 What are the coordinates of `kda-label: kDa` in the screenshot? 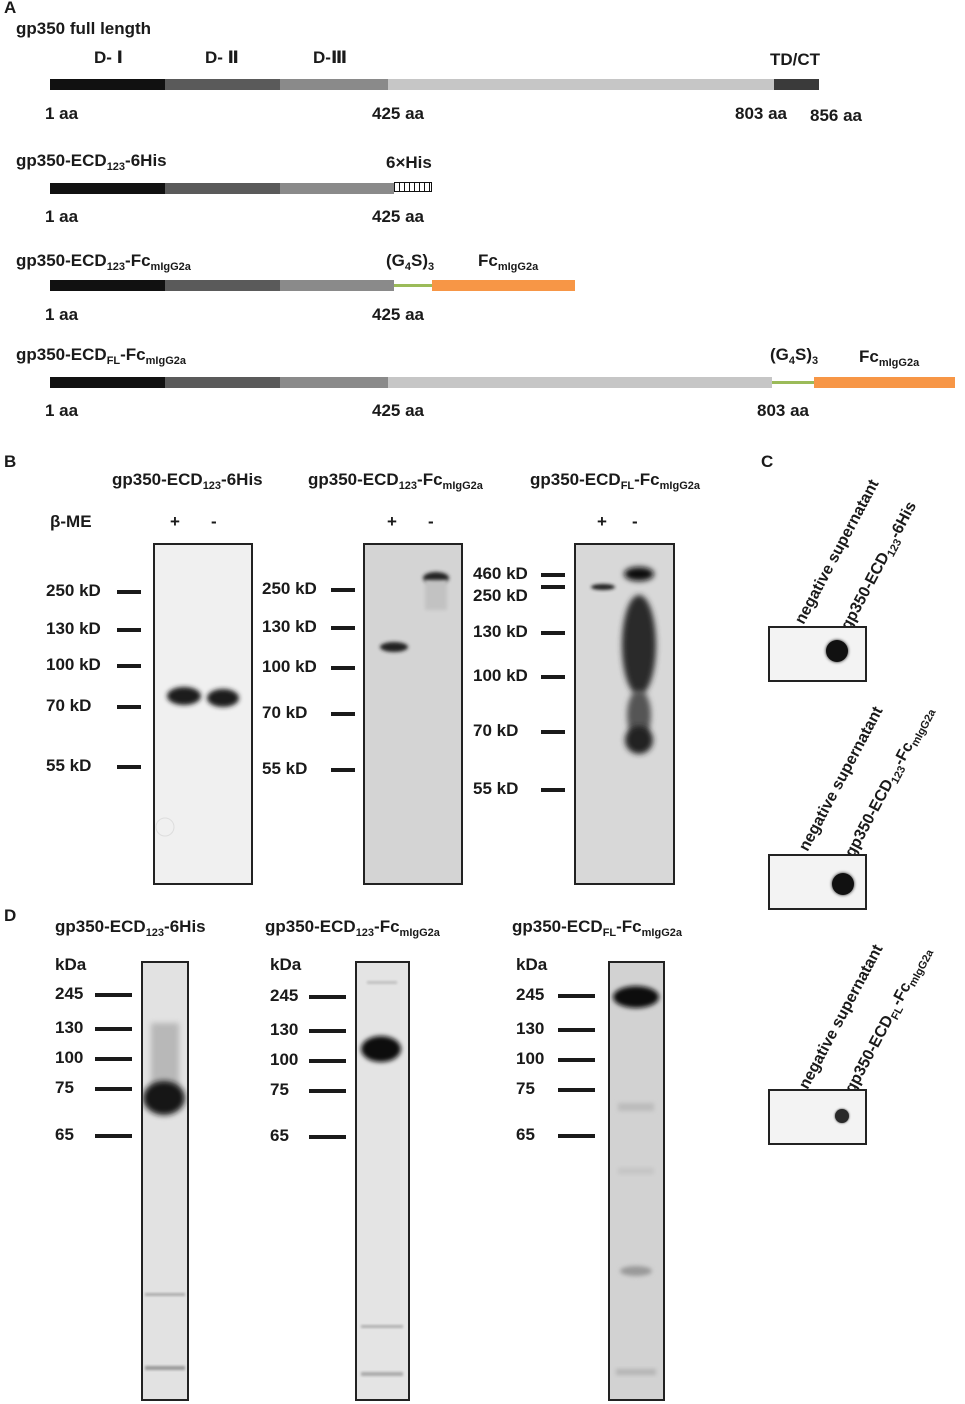 It's located at (286, 964).